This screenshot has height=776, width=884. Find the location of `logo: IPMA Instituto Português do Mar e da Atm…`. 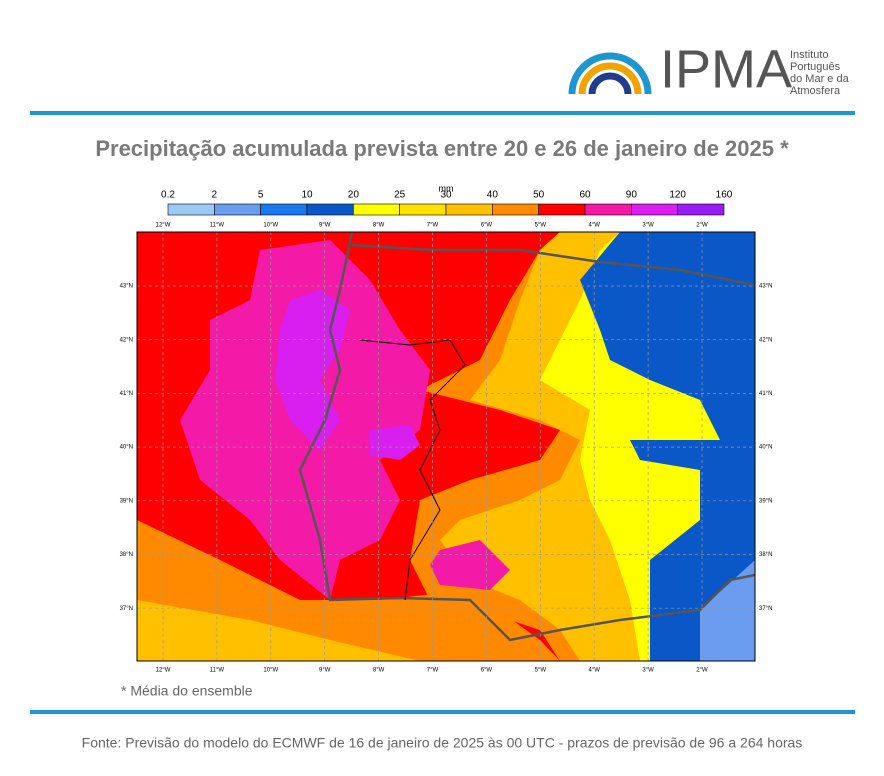

logo: IPMA Instituto Português do Mar e da Atm… is located at coordinates (709, 69).